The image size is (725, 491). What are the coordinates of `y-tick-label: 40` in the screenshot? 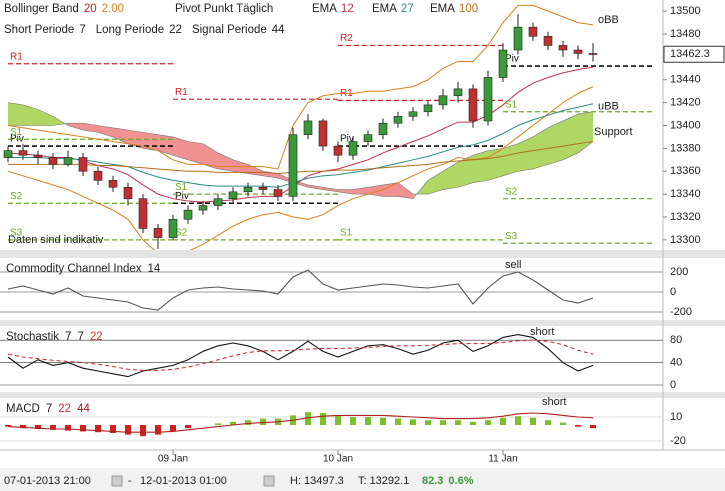 It's located at (676, 363).